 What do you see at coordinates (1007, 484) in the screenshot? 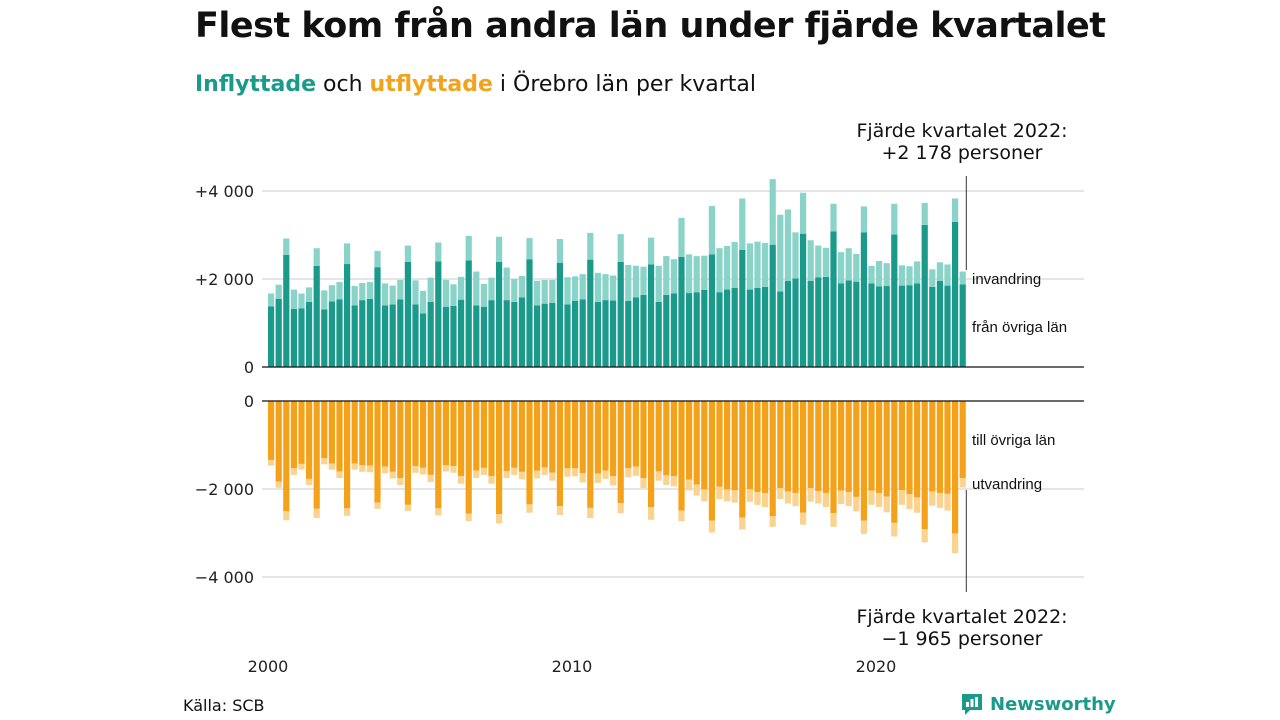
I see `series-label-utvandring: utvandring` at bounding box center [1007, 484].